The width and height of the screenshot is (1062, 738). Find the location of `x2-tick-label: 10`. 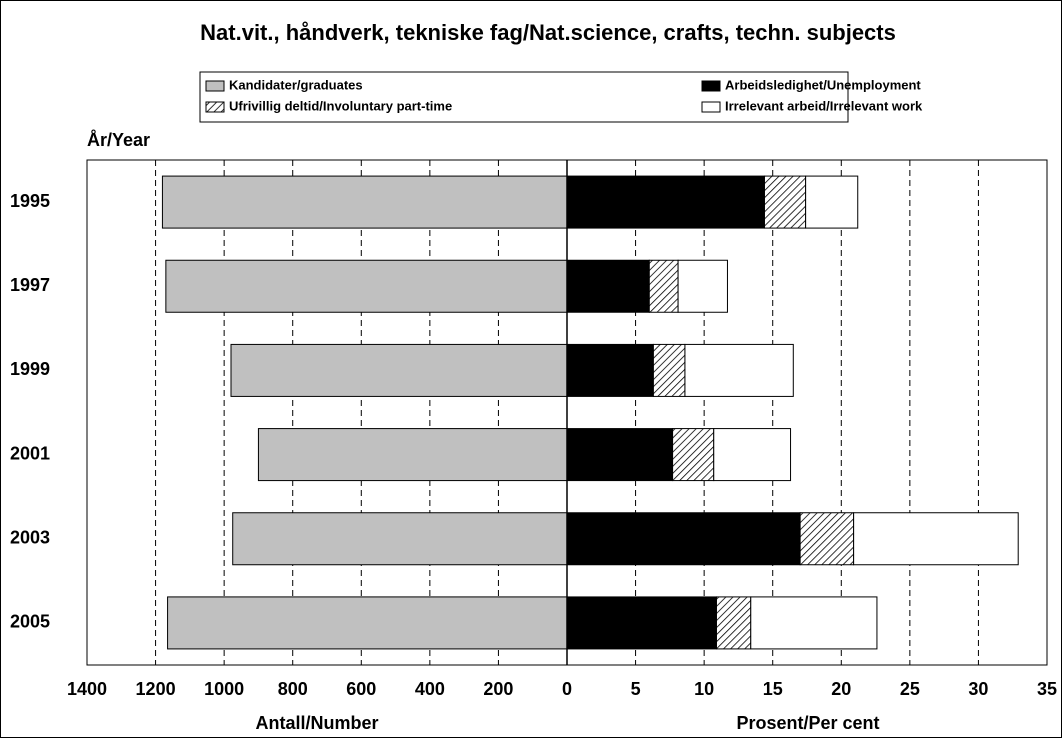

x2-tick-label: 10 is located at coordinates (704, 689).